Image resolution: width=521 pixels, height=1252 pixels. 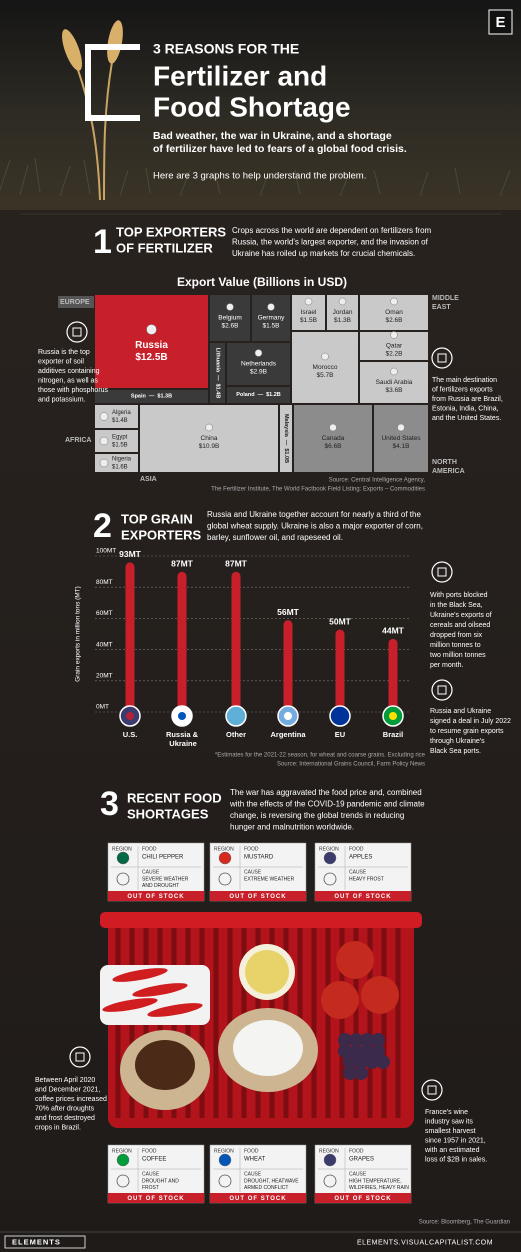 I want to click on note: industry saw its, so click(x=449, y=1121).